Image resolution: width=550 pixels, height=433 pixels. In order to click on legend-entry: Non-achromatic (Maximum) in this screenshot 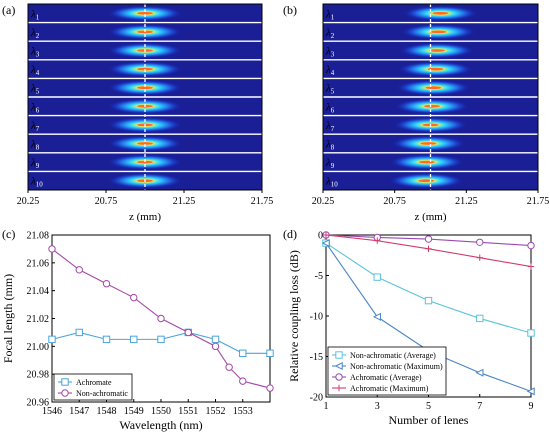, I will do `click(396, 366)`.